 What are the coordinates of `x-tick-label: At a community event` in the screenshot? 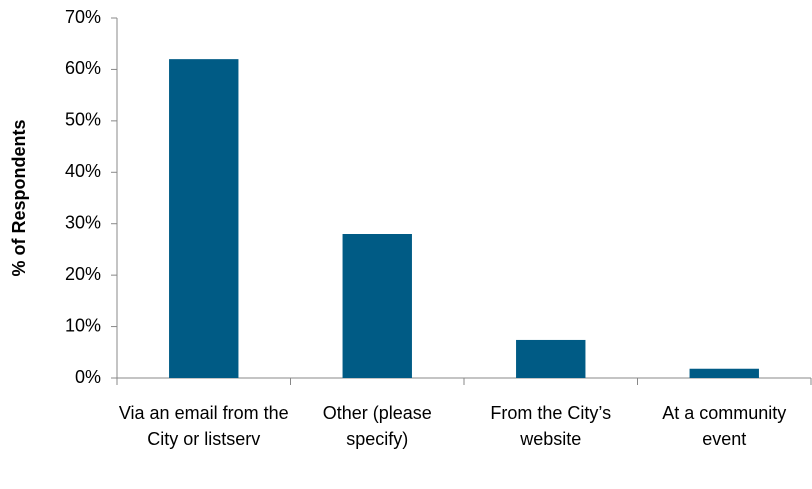 It's located at (724, 426).